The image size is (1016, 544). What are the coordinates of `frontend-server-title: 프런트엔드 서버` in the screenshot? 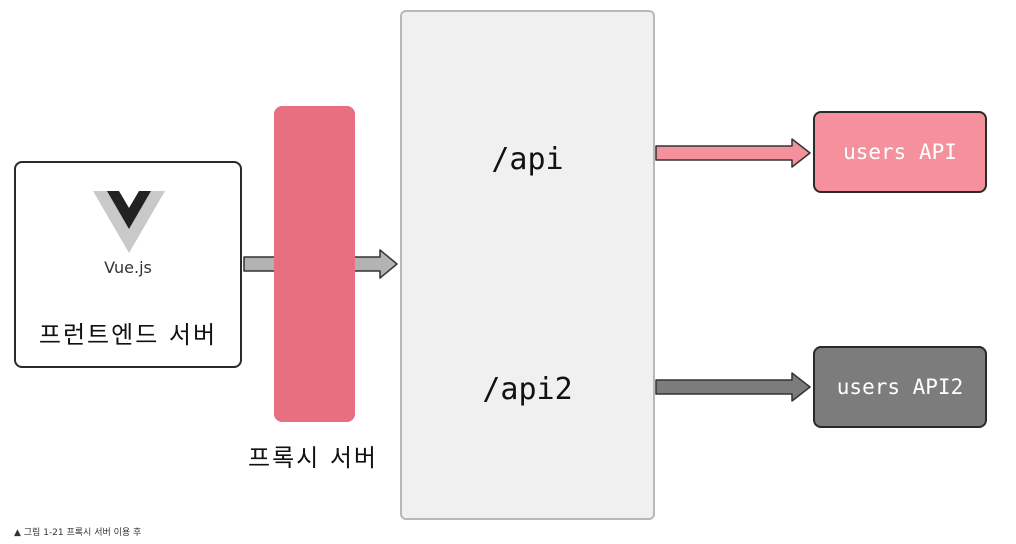 It's located at (128, 335).